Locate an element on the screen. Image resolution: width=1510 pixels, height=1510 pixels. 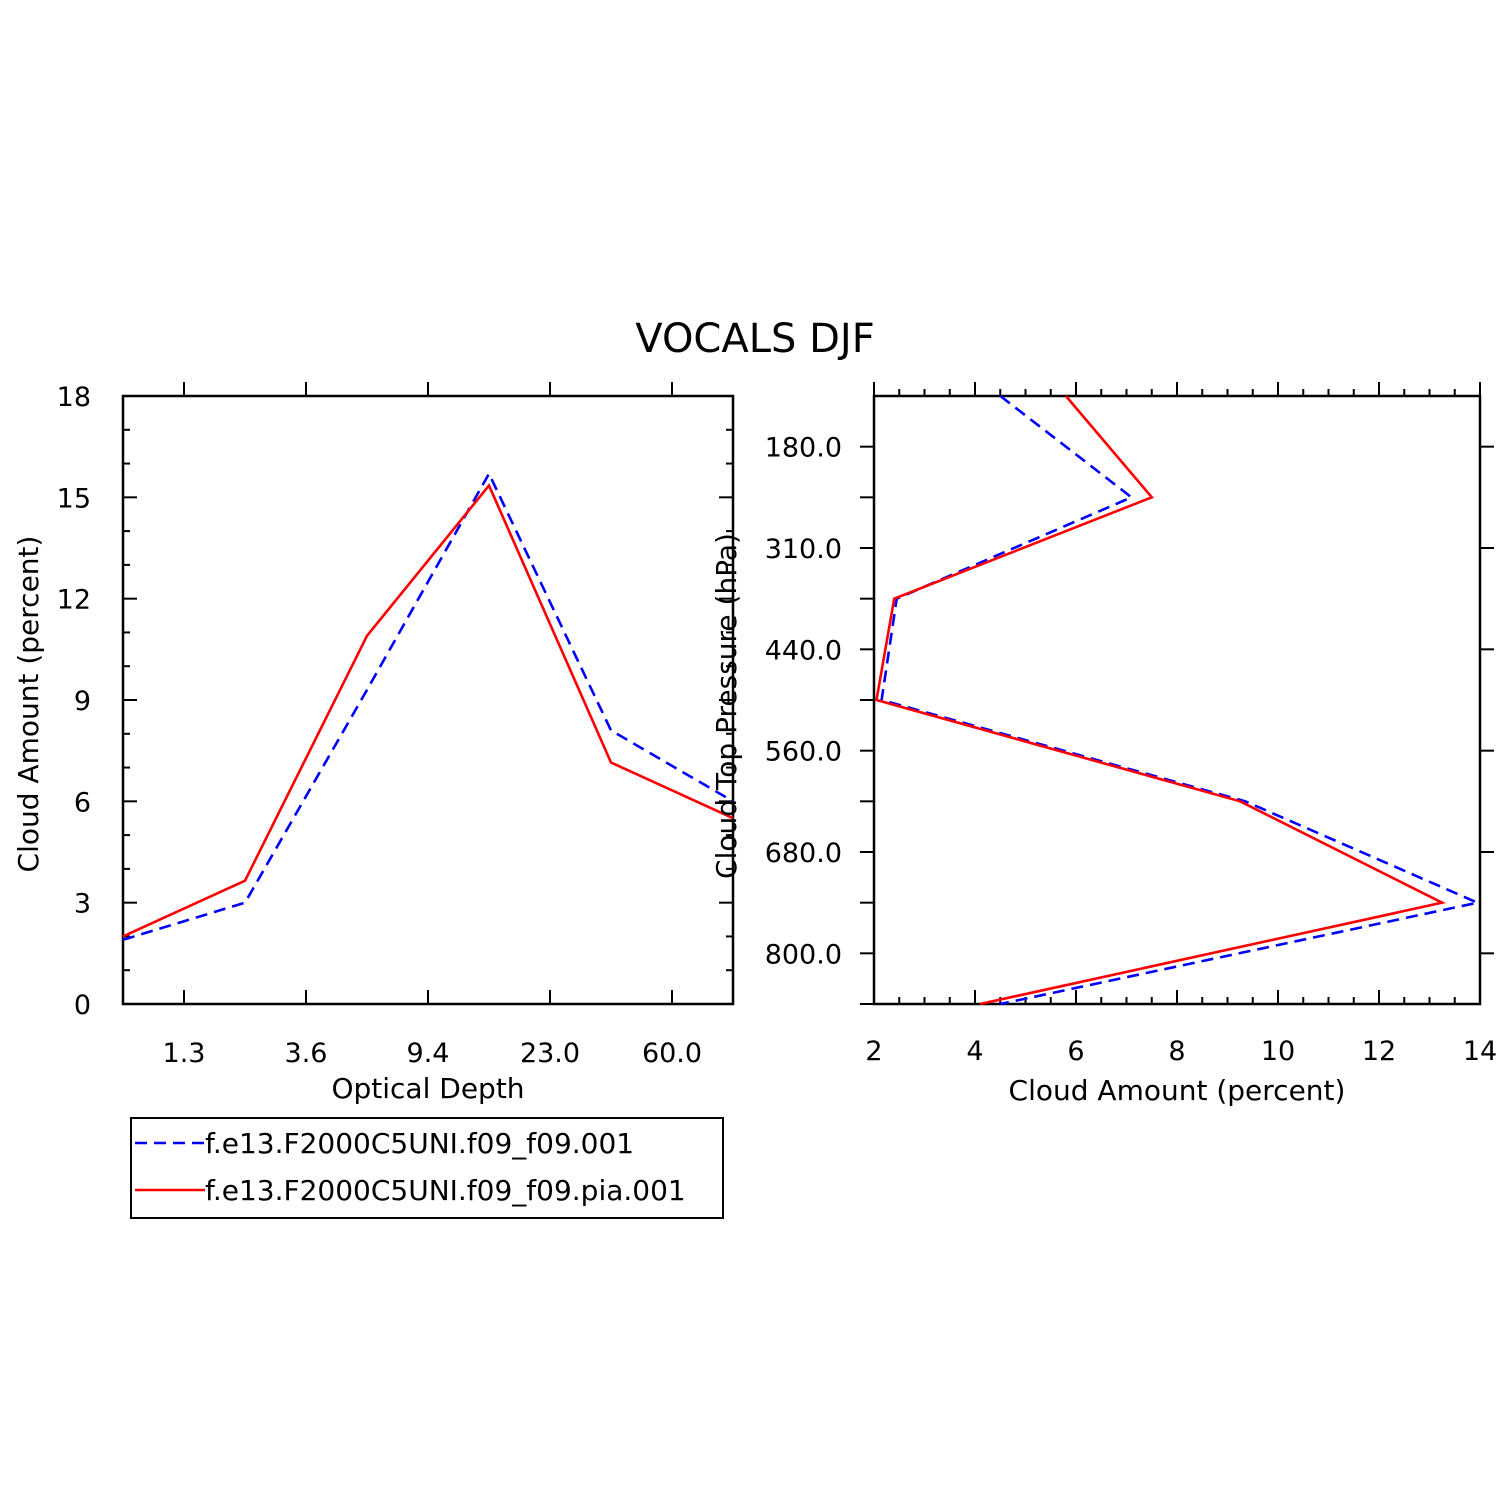
left-y-tick-label: 15 is located at coordinates (74, 498).